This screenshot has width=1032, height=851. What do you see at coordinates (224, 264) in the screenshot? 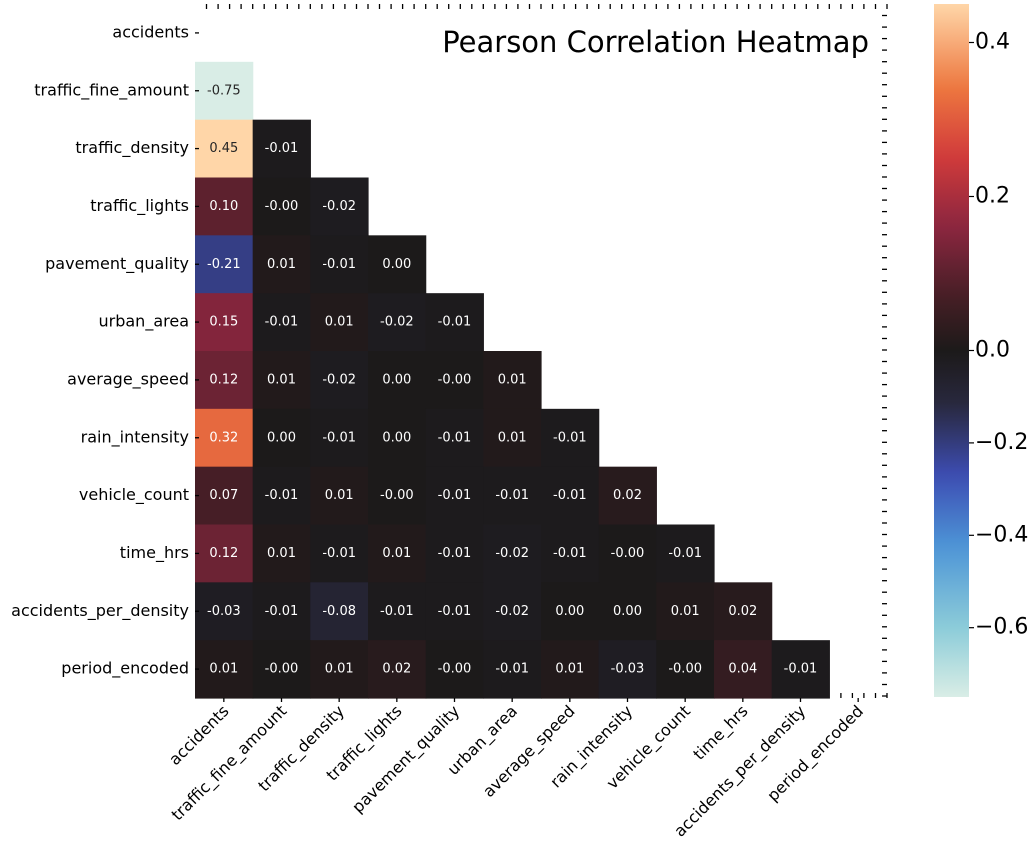
I see `heatmap-cell-label: -0.21` at bounding box center [224, 264].